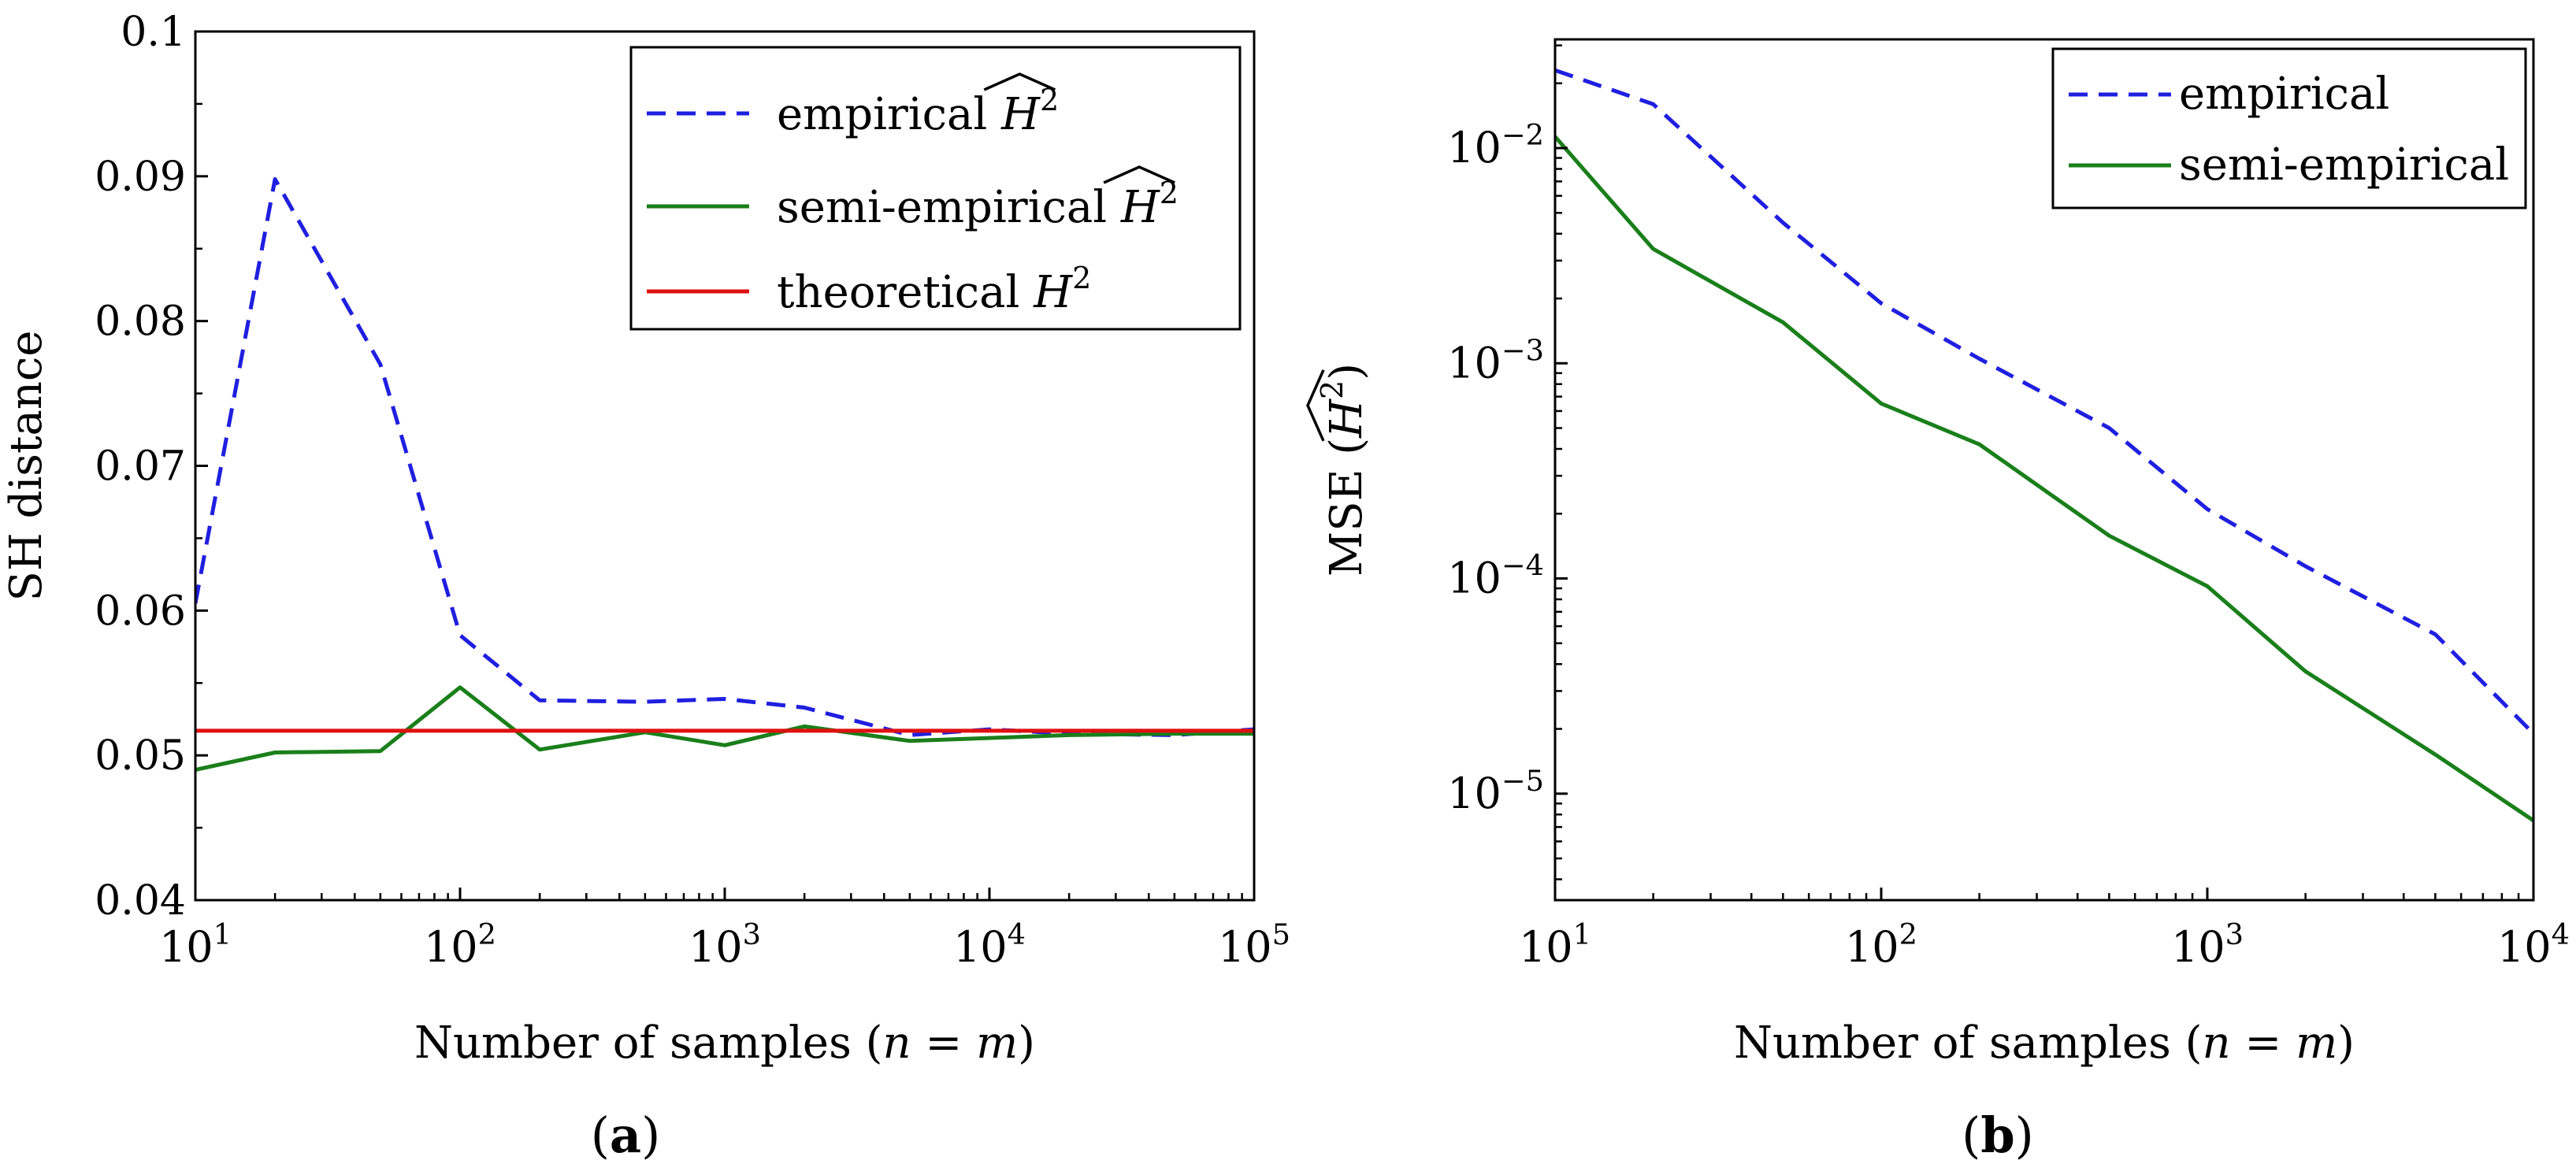 This screenshot has width=2576, height=1175. What do you see at coordinates (153, 32) in the screenshot?
I see `y-tick-label: 0.1` at bounding box center [153, 32].